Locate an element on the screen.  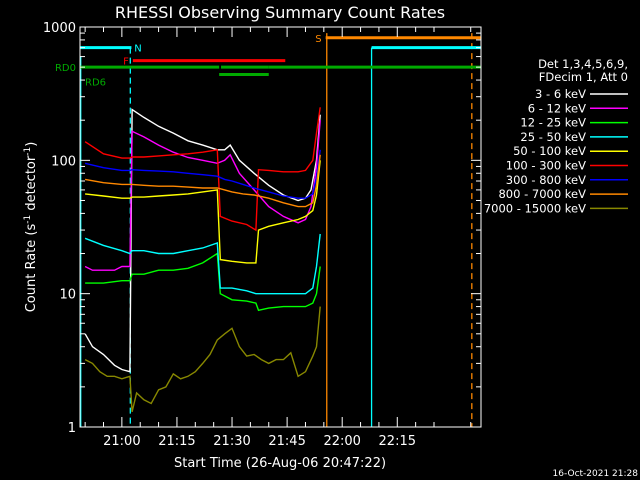
legend-header-line-2: FDecim 1, Att 0 is located at coordinates (583, 77).